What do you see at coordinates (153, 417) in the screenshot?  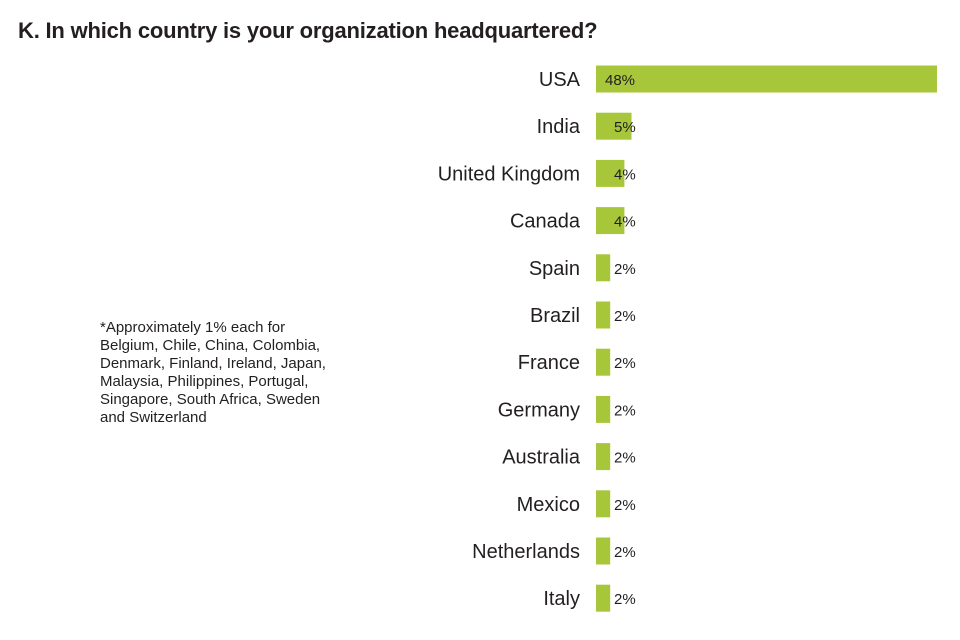 I see `footnote-line: and Switzerland` at bounding box center [153, 417].